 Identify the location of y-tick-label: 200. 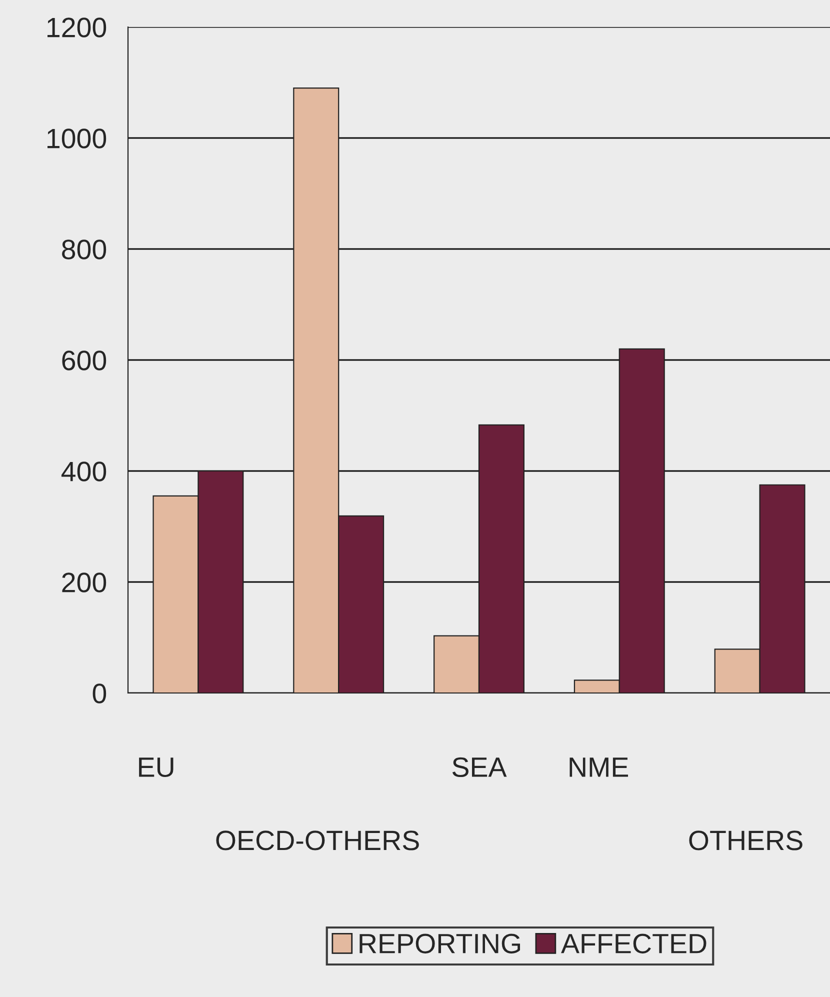
(84, 582).